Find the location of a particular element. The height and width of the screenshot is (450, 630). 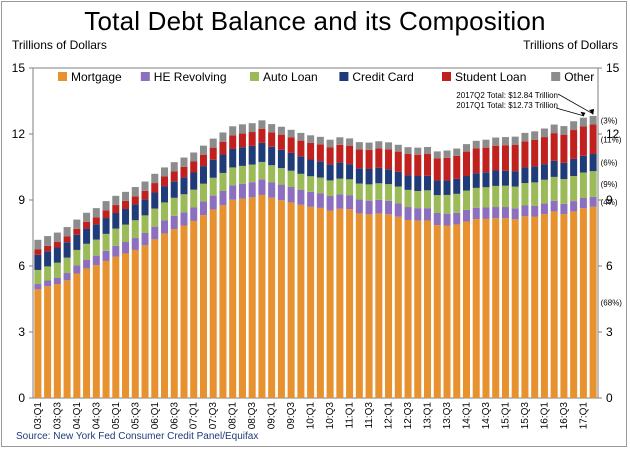

x-tick-label: 12:Q1 is located at coordinates (389, 416).